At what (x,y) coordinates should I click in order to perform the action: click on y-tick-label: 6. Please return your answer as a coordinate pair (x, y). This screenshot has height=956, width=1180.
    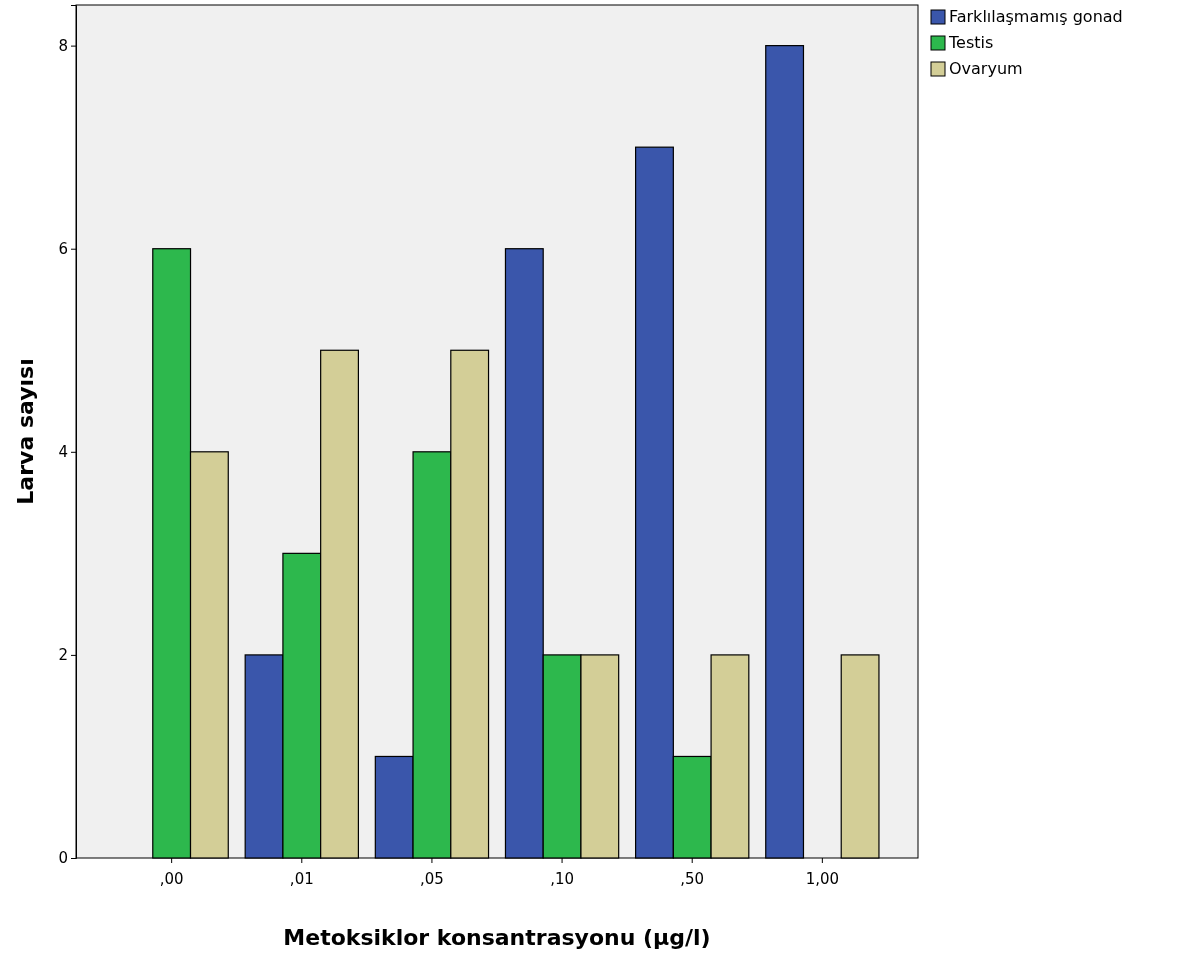
    Looking at the image, I should click on (63, 249).